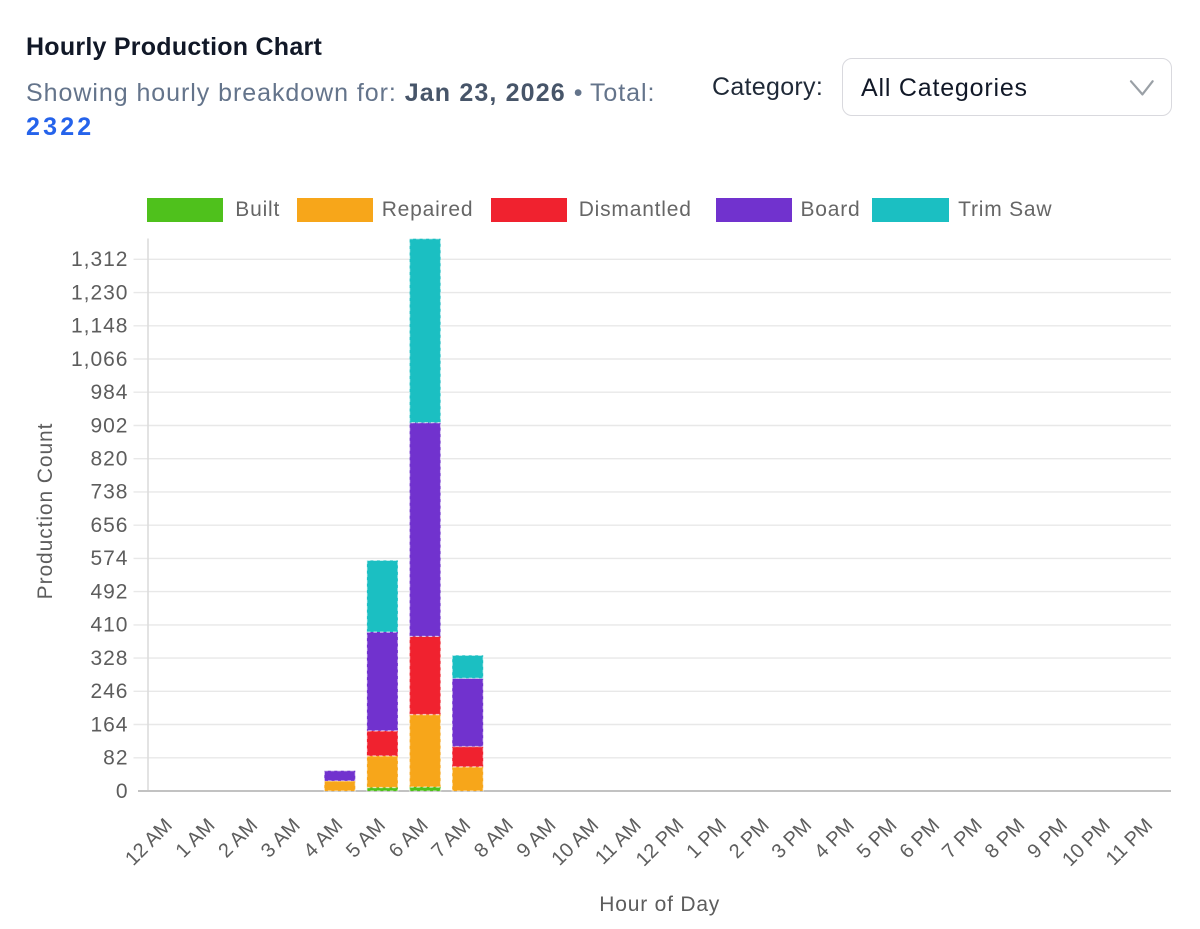 This screenshot has width=1200, height=929. Describe the element at coordinates (109, 459) in the screenshot. I see `svg-text: 820` at that location.